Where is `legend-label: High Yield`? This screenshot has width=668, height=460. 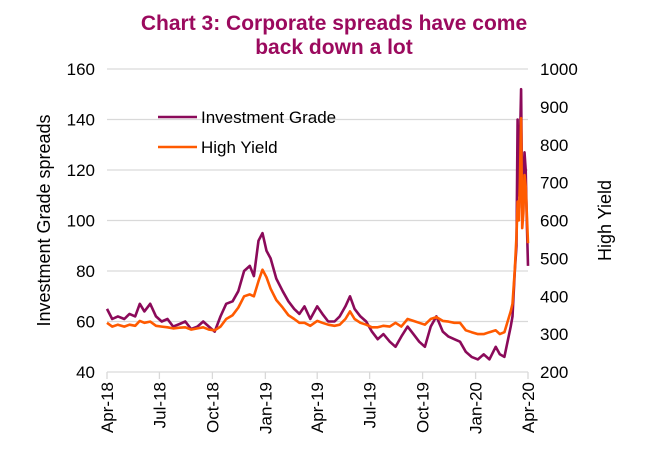 legend-label: High Yield is located at coordinates (239, 147).